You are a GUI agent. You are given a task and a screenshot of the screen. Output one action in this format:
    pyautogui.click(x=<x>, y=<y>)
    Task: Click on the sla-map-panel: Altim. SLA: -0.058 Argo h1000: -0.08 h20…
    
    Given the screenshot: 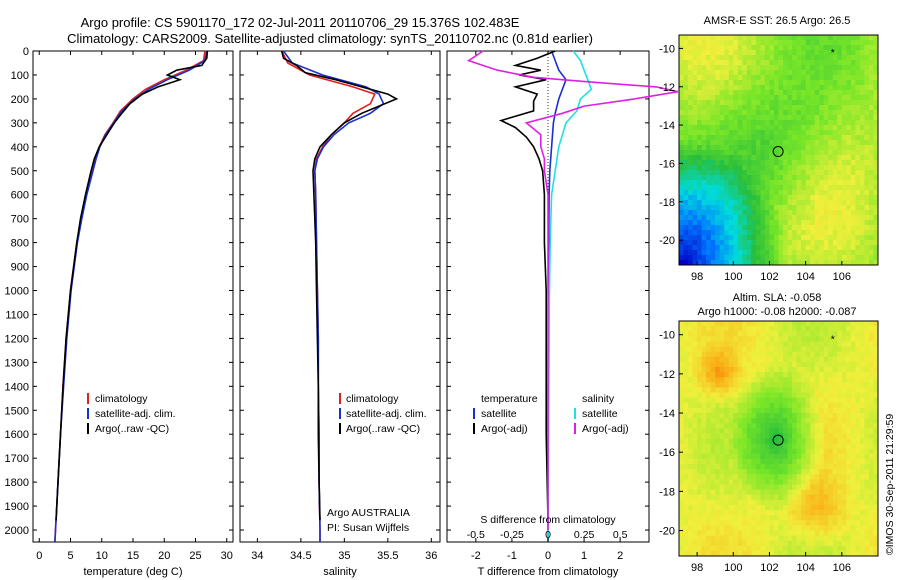 What is the action you would take?
    pyautogui.click(x=769, y=433)
    